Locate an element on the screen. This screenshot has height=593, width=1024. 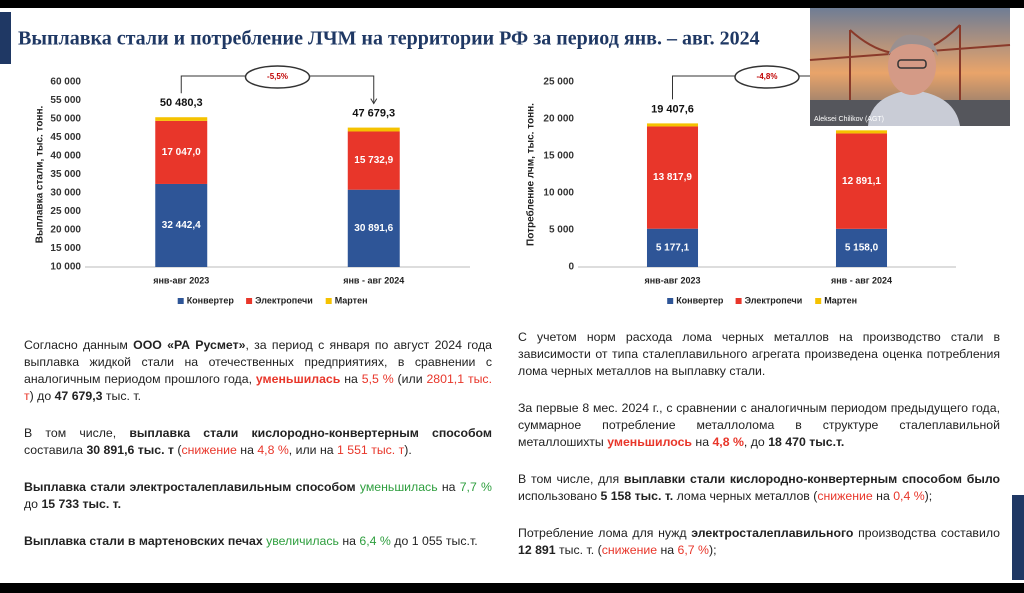
participant-name: Aleksei Chilikov (AGT) is located at coordinates (849, 119).